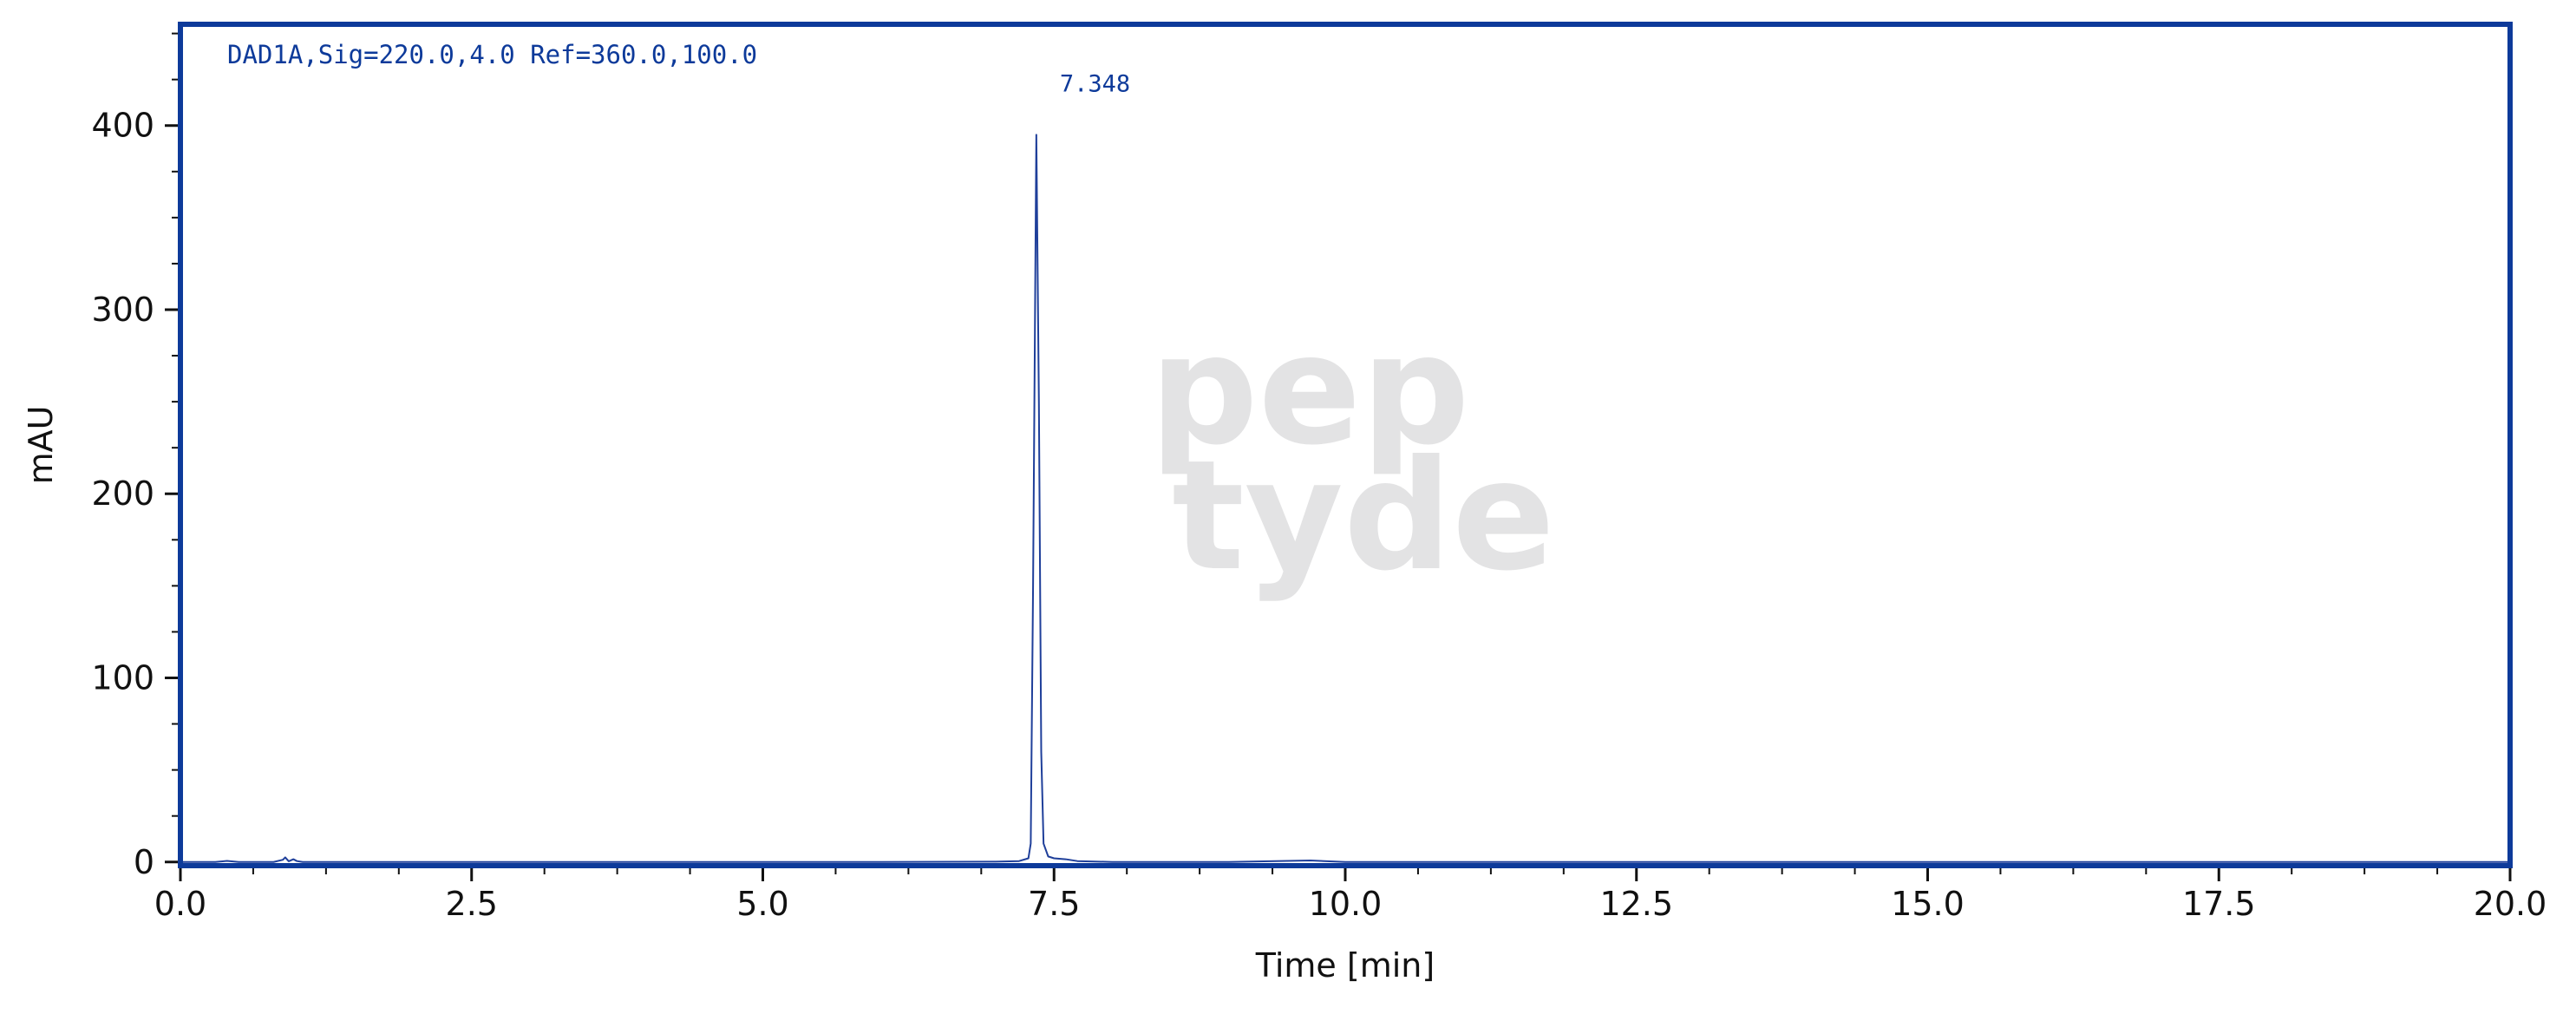 This screenshot has width=2576, height=1014. I want to click on watermark: tyde, so click(1363, 516).